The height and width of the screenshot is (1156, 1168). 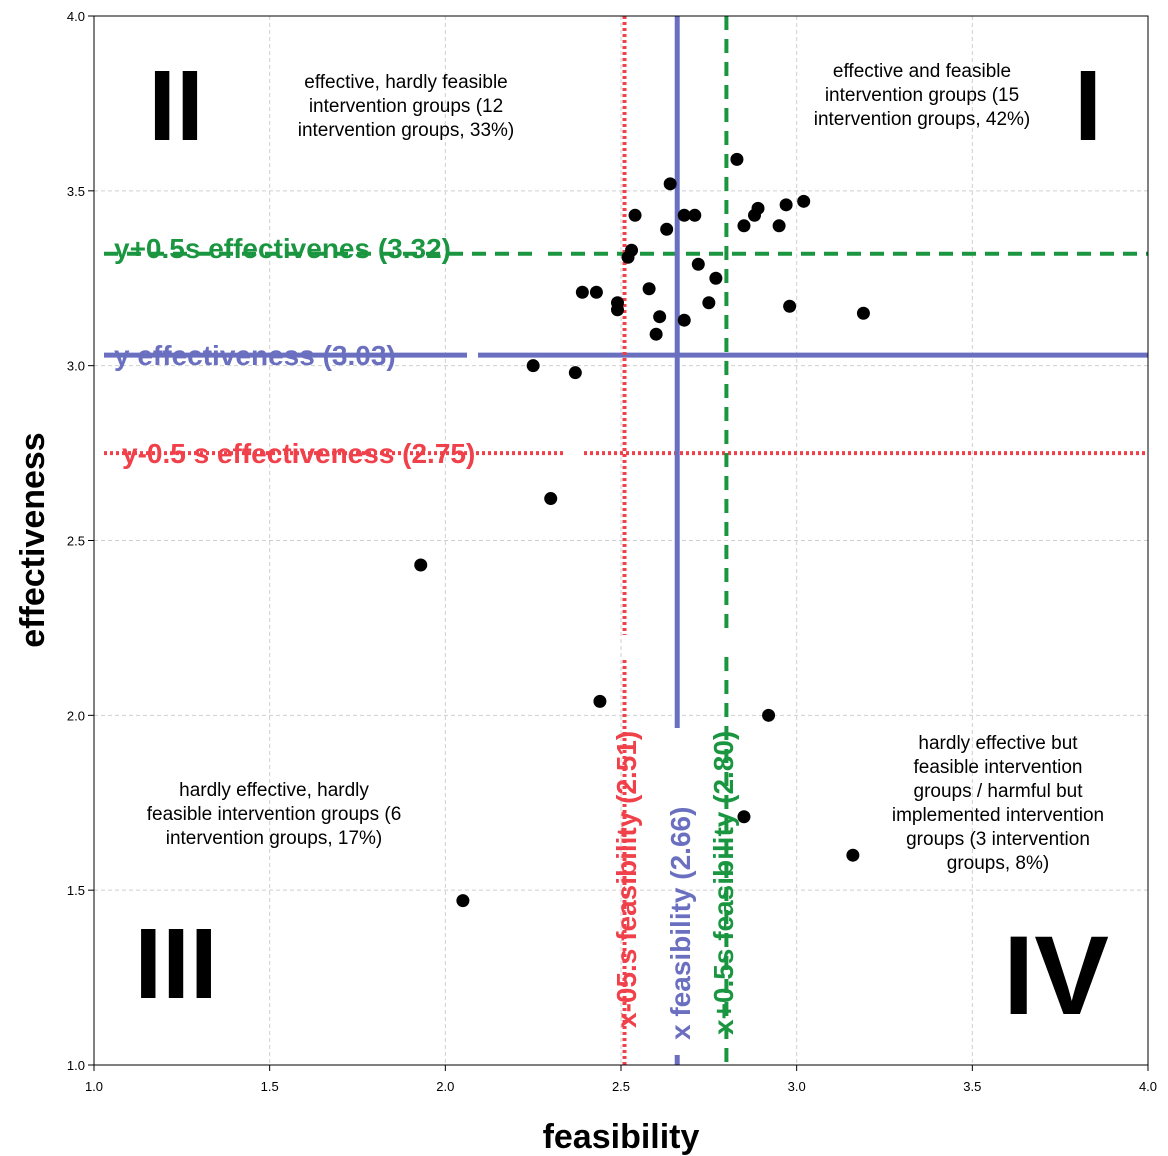 What do you see at coordinates (176, 106) in the screenshot?
I see `quadrant-ii-numeral: II` at bounding box center [176, 106].